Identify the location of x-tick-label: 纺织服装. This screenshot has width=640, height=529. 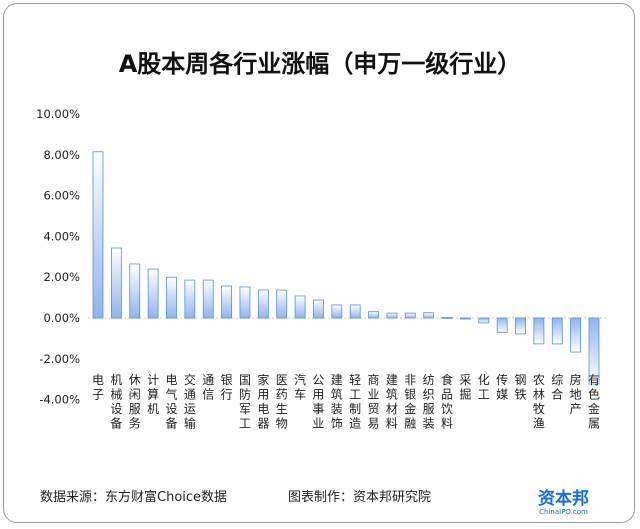
(429, 402).